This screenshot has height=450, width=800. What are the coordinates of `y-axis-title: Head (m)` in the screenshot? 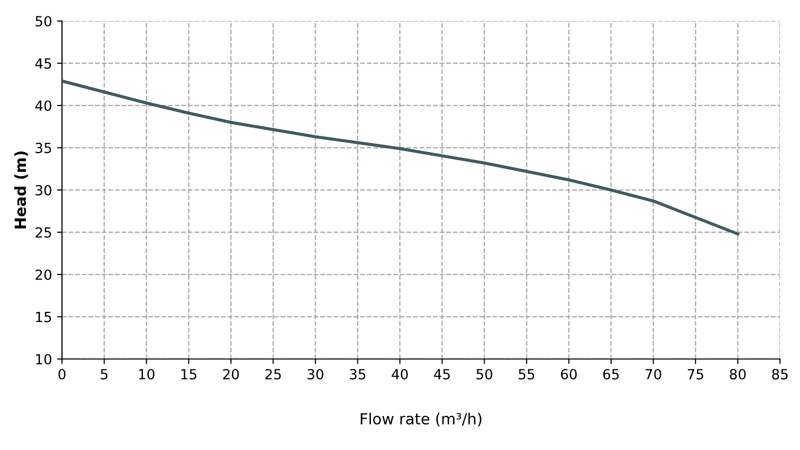 It's located at (21, 190).